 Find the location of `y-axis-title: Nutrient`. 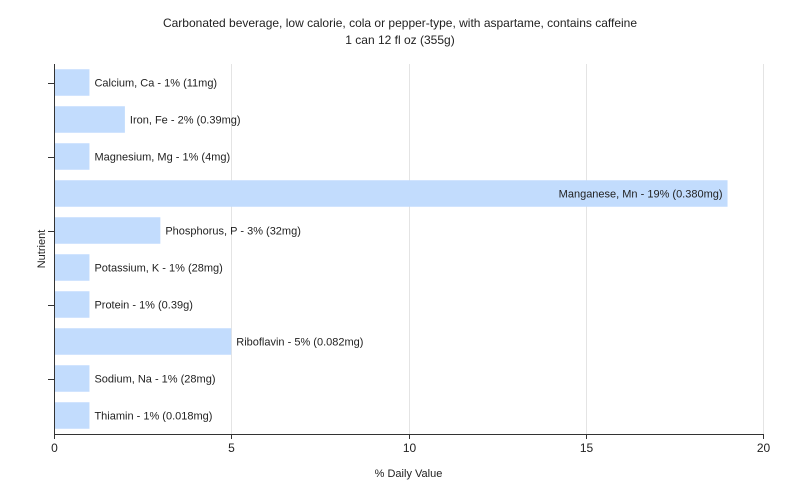

y-axis-title: Nutrient is located at coordinates (42, 249).